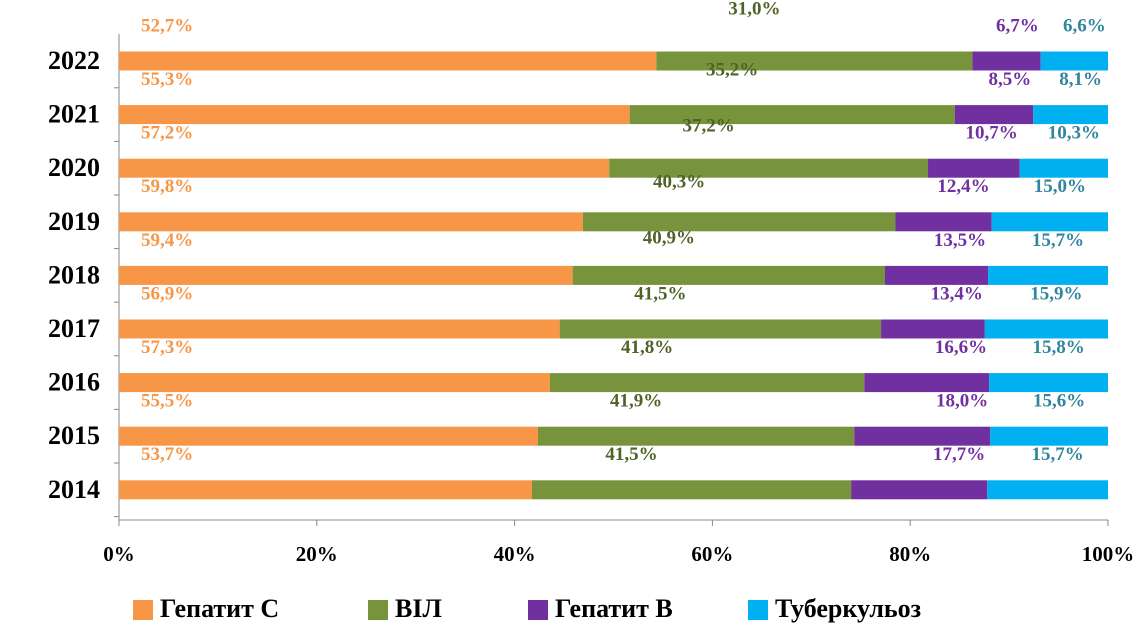 This screenshot has width=1148, height=638. I want to click on y-tick-label: 2022, so click(74, 60).